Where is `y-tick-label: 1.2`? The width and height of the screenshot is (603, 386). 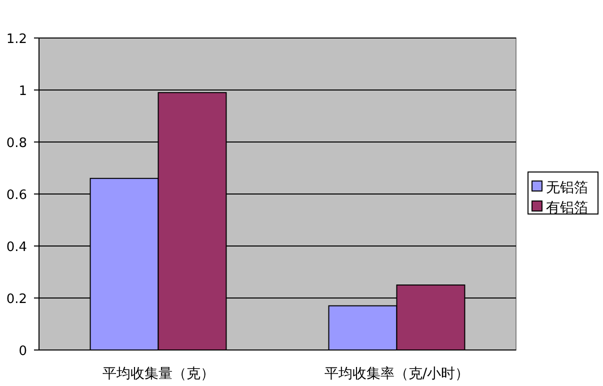
y-tick-label: 1.2 is located at coordinates (16, 39).